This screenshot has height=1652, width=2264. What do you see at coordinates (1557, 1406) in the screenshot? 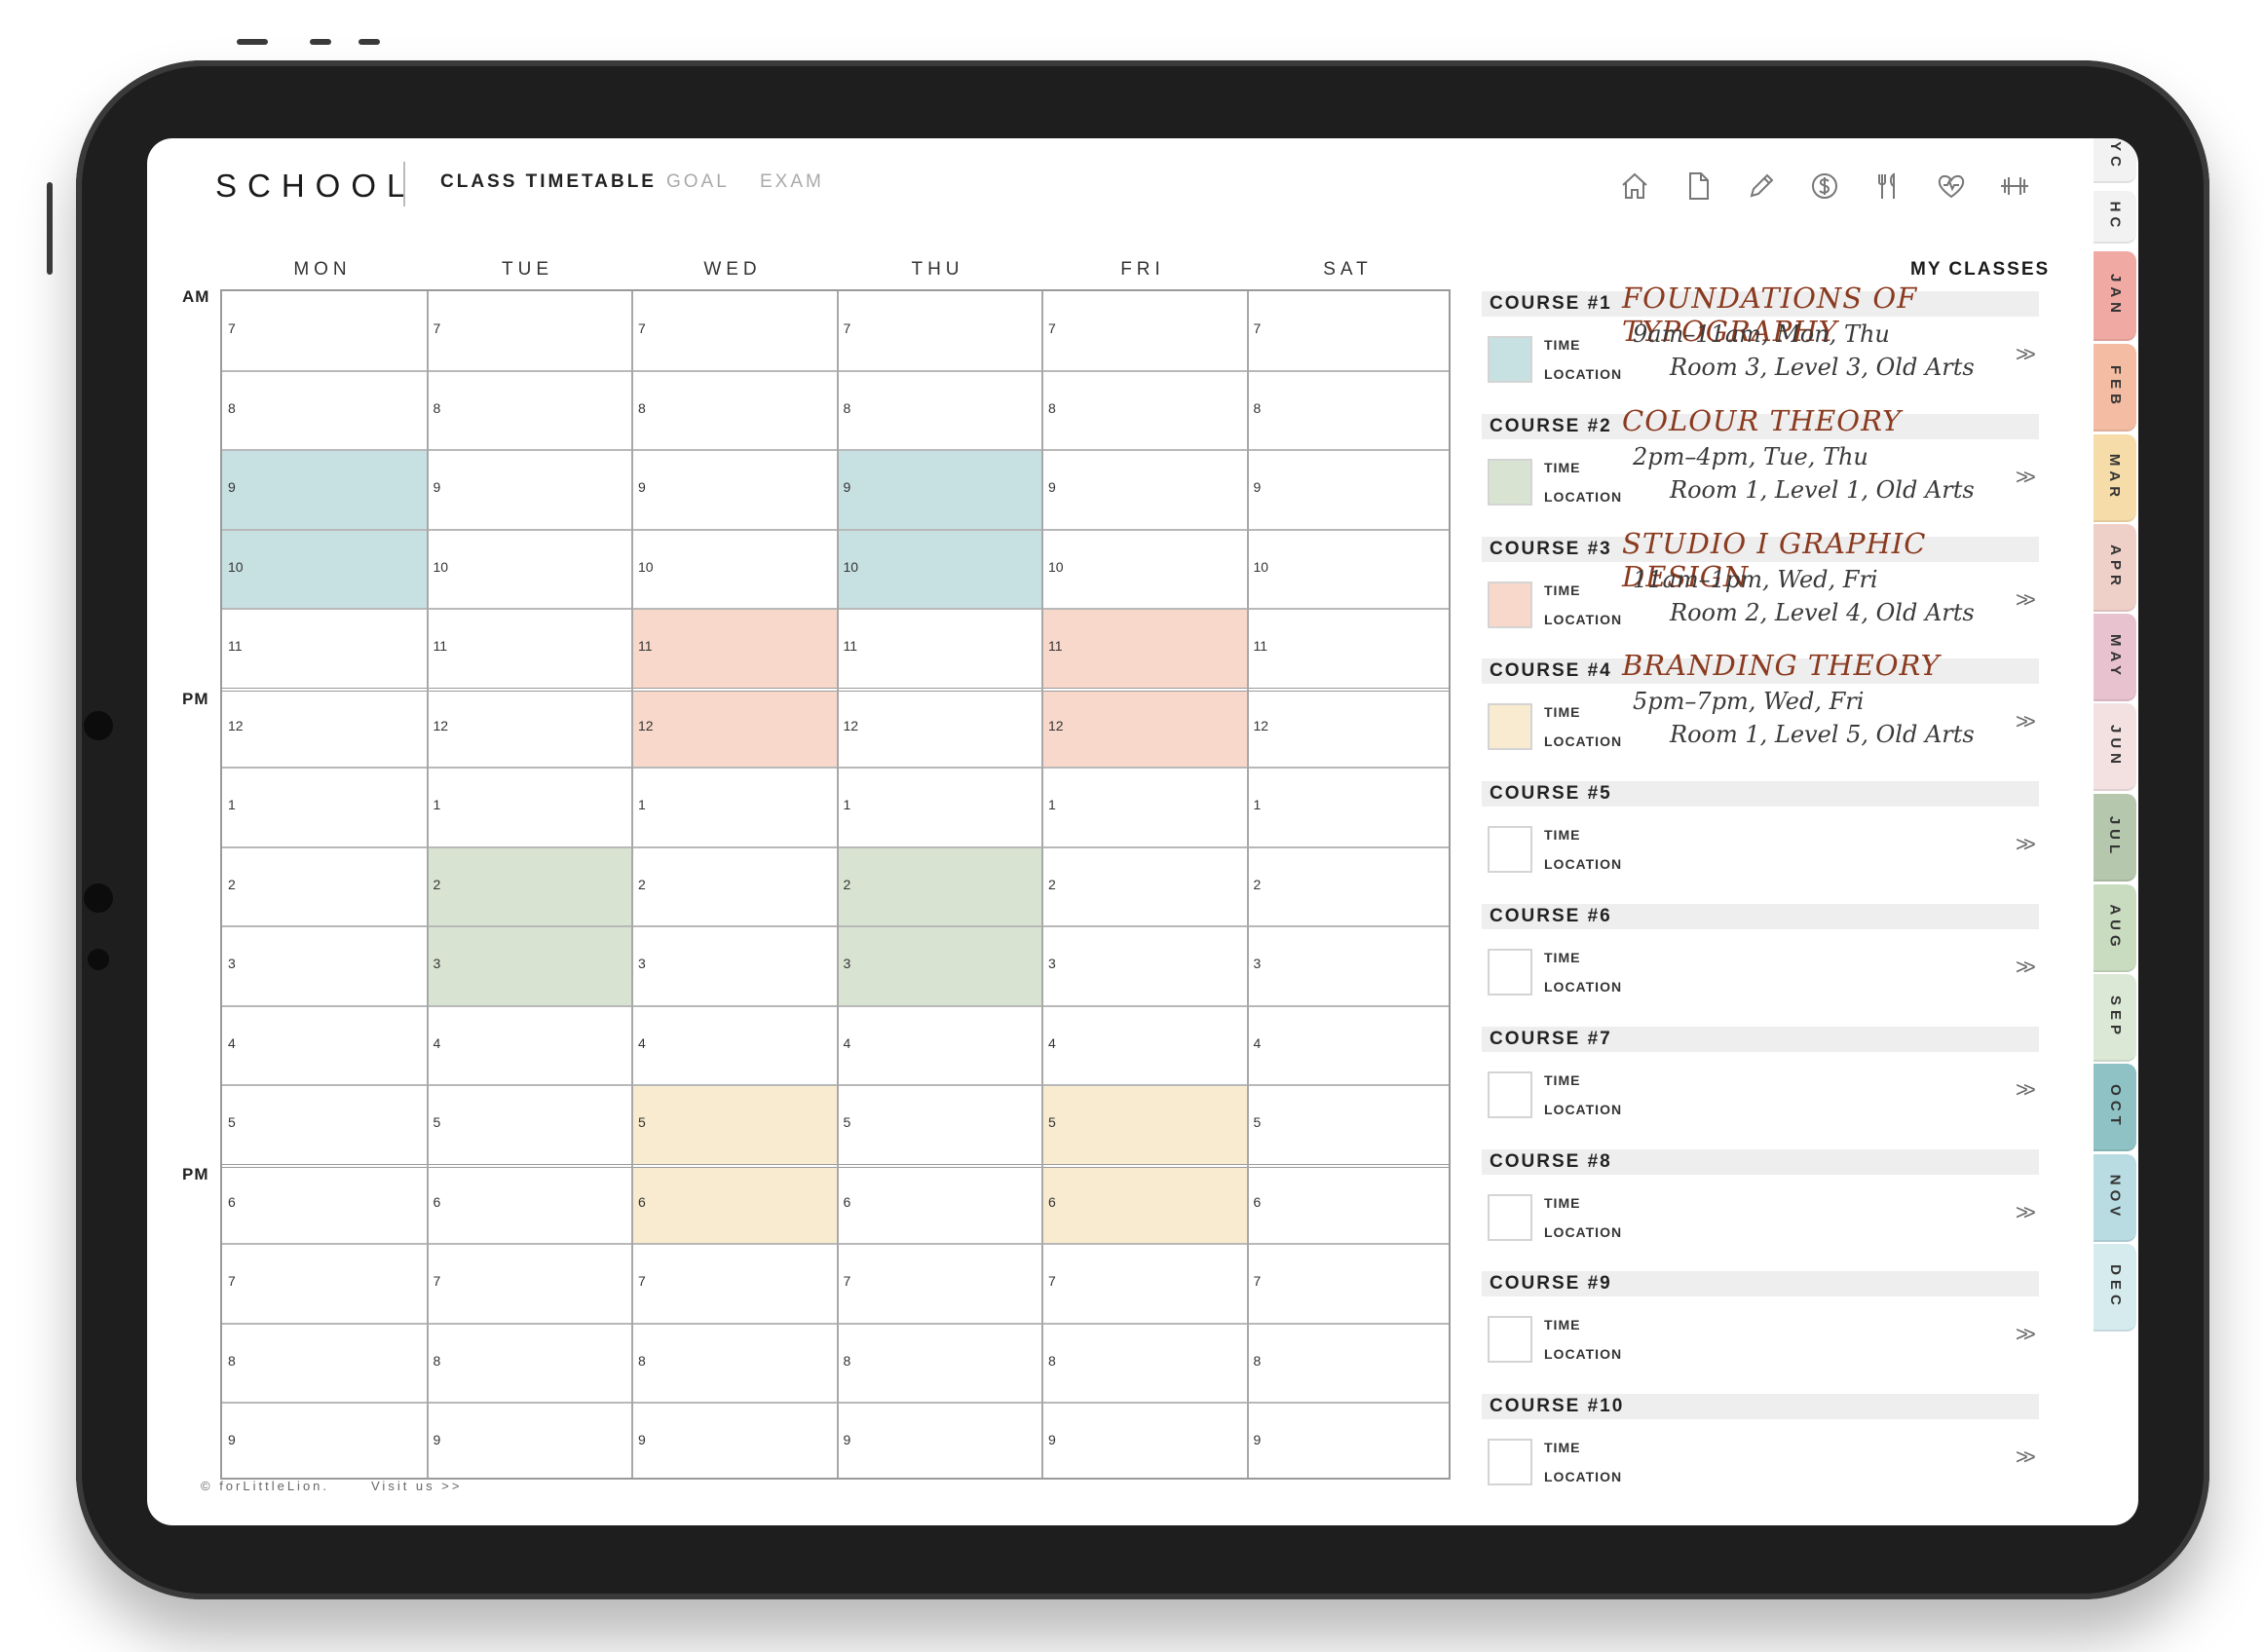
I see `course-number: COURSE #10` at bounding box center [1557, 1406].